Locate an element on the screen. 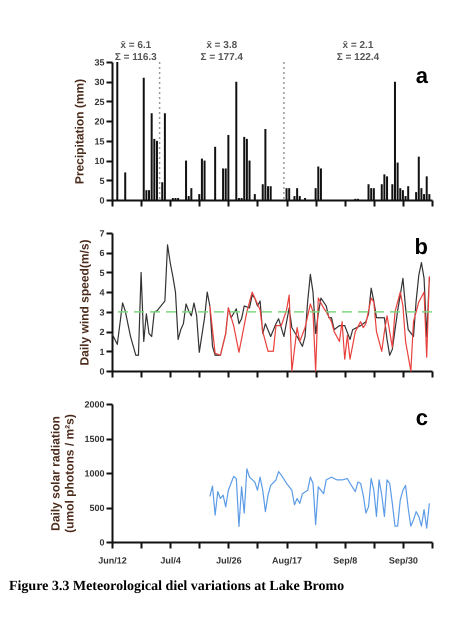 This screenshot has width=471, height=628. annotation: x̄ = 6.1 Σ = 116.3 is located at coordinates (136, 51).